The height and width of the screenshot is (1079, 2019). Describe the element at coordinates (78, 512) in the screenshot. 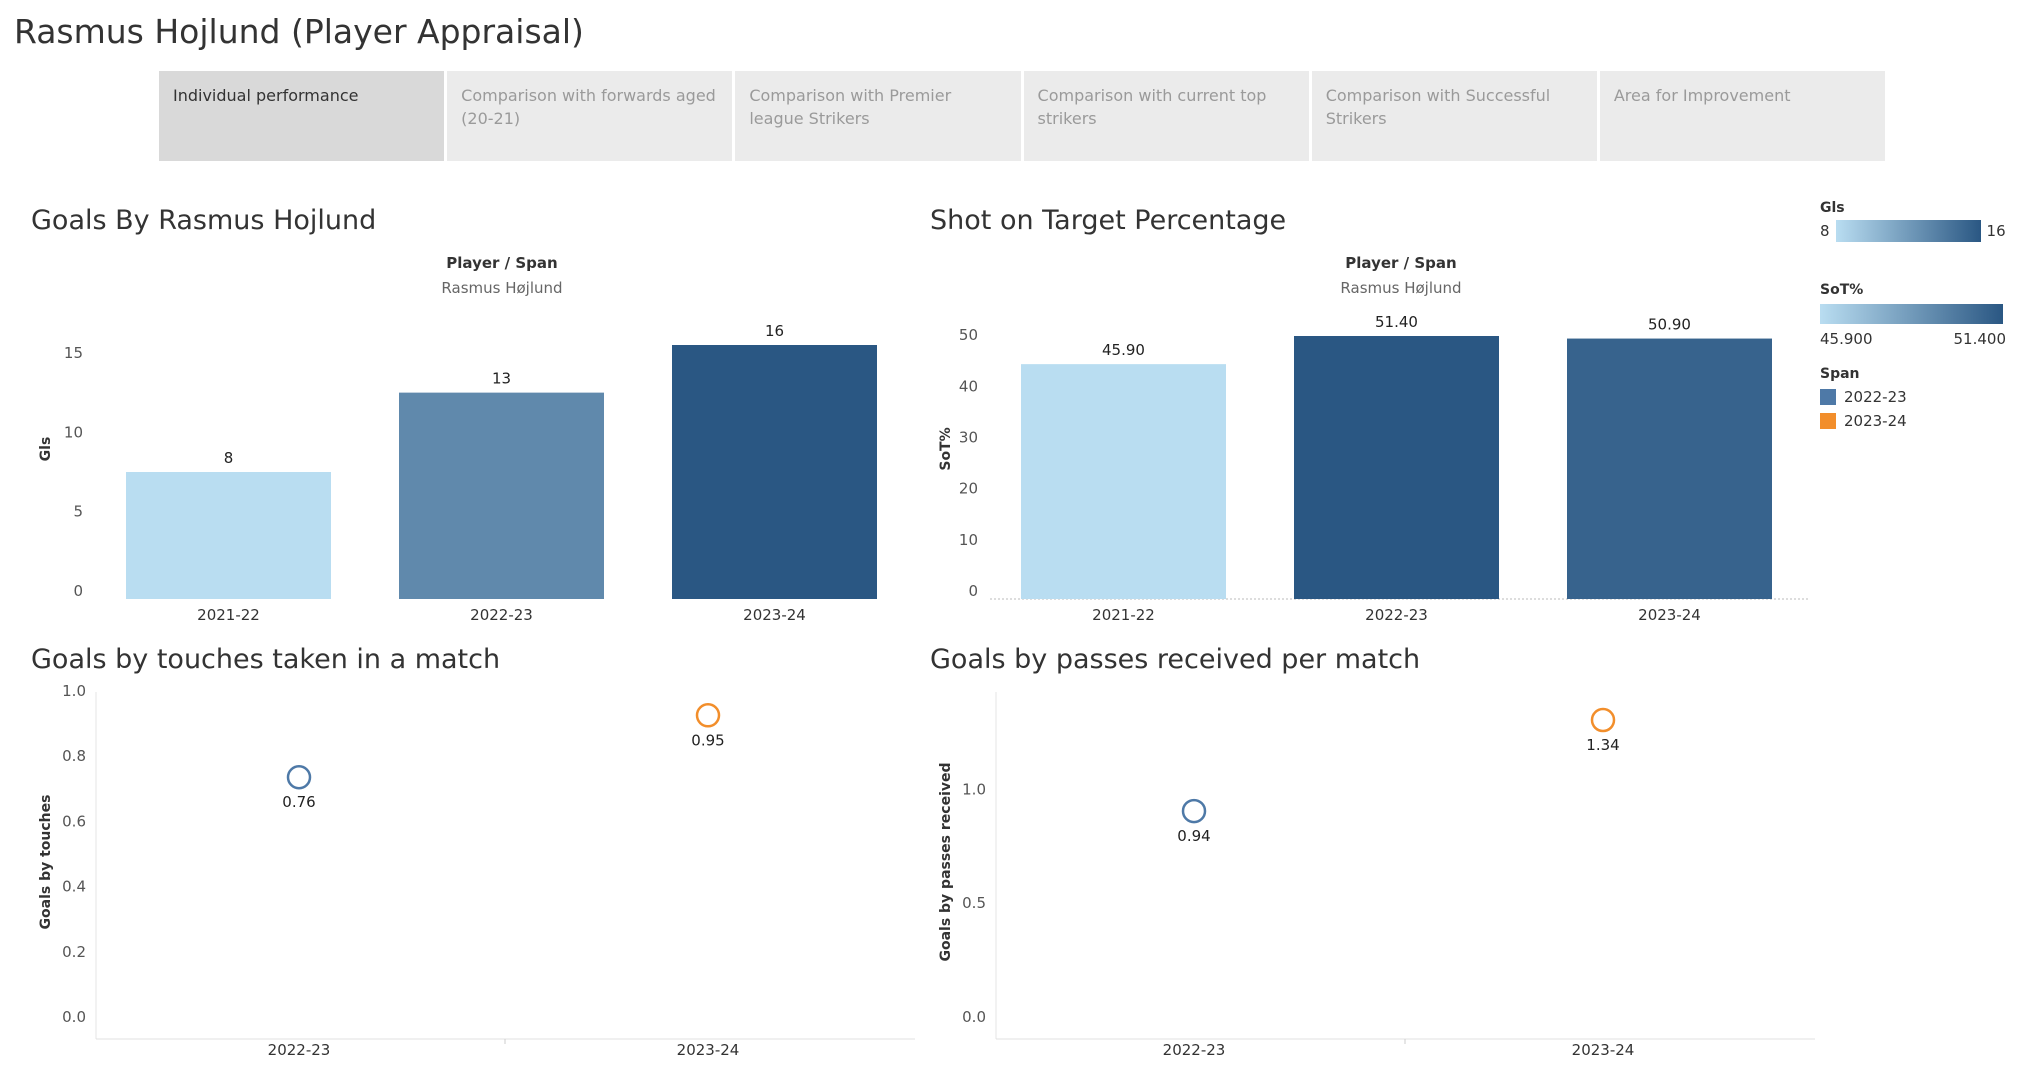

I see `goals-y-tick-label: 5` at that location.